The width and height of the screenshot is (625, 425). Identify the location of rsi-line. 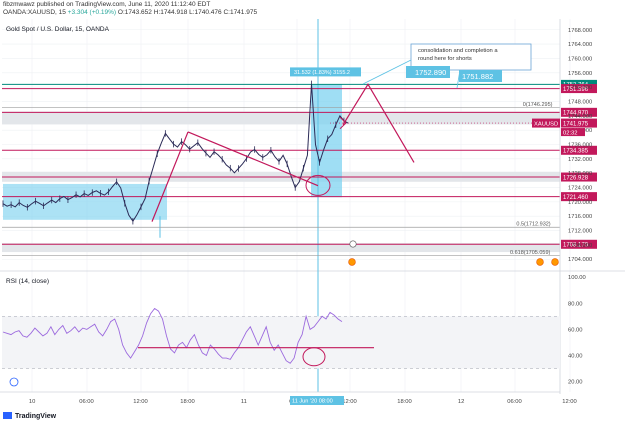
(172, 335).